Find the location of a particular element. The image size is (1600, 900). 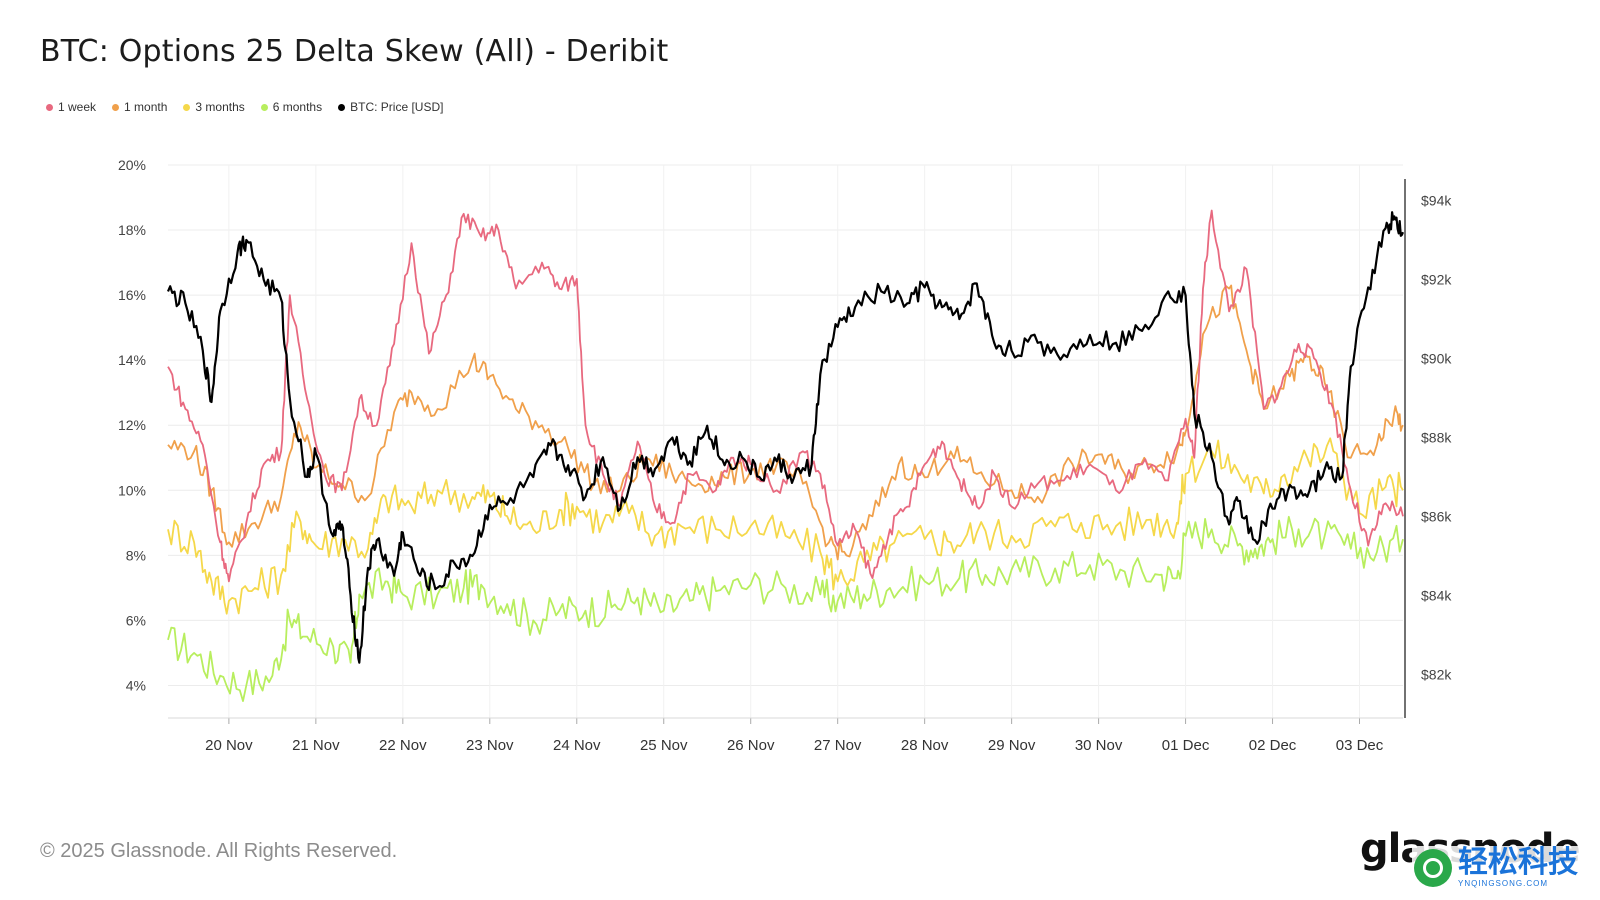

x-tick-label: 25 Nov is located at coordinates (664, 745).